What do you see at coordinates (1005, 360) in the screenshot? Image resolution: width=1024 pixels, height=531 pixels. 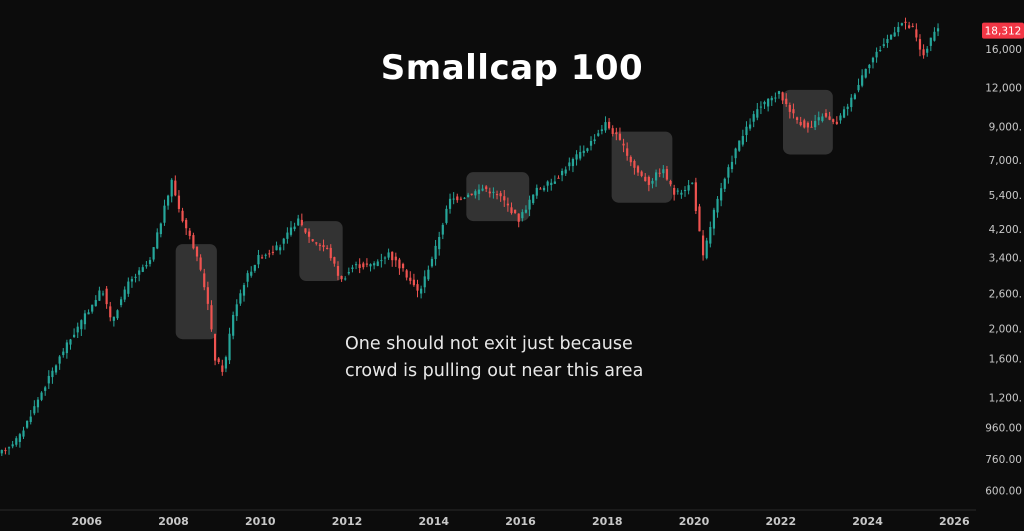 I see `y-tick-label: 1,600.` at bounding box center [1005, 360].